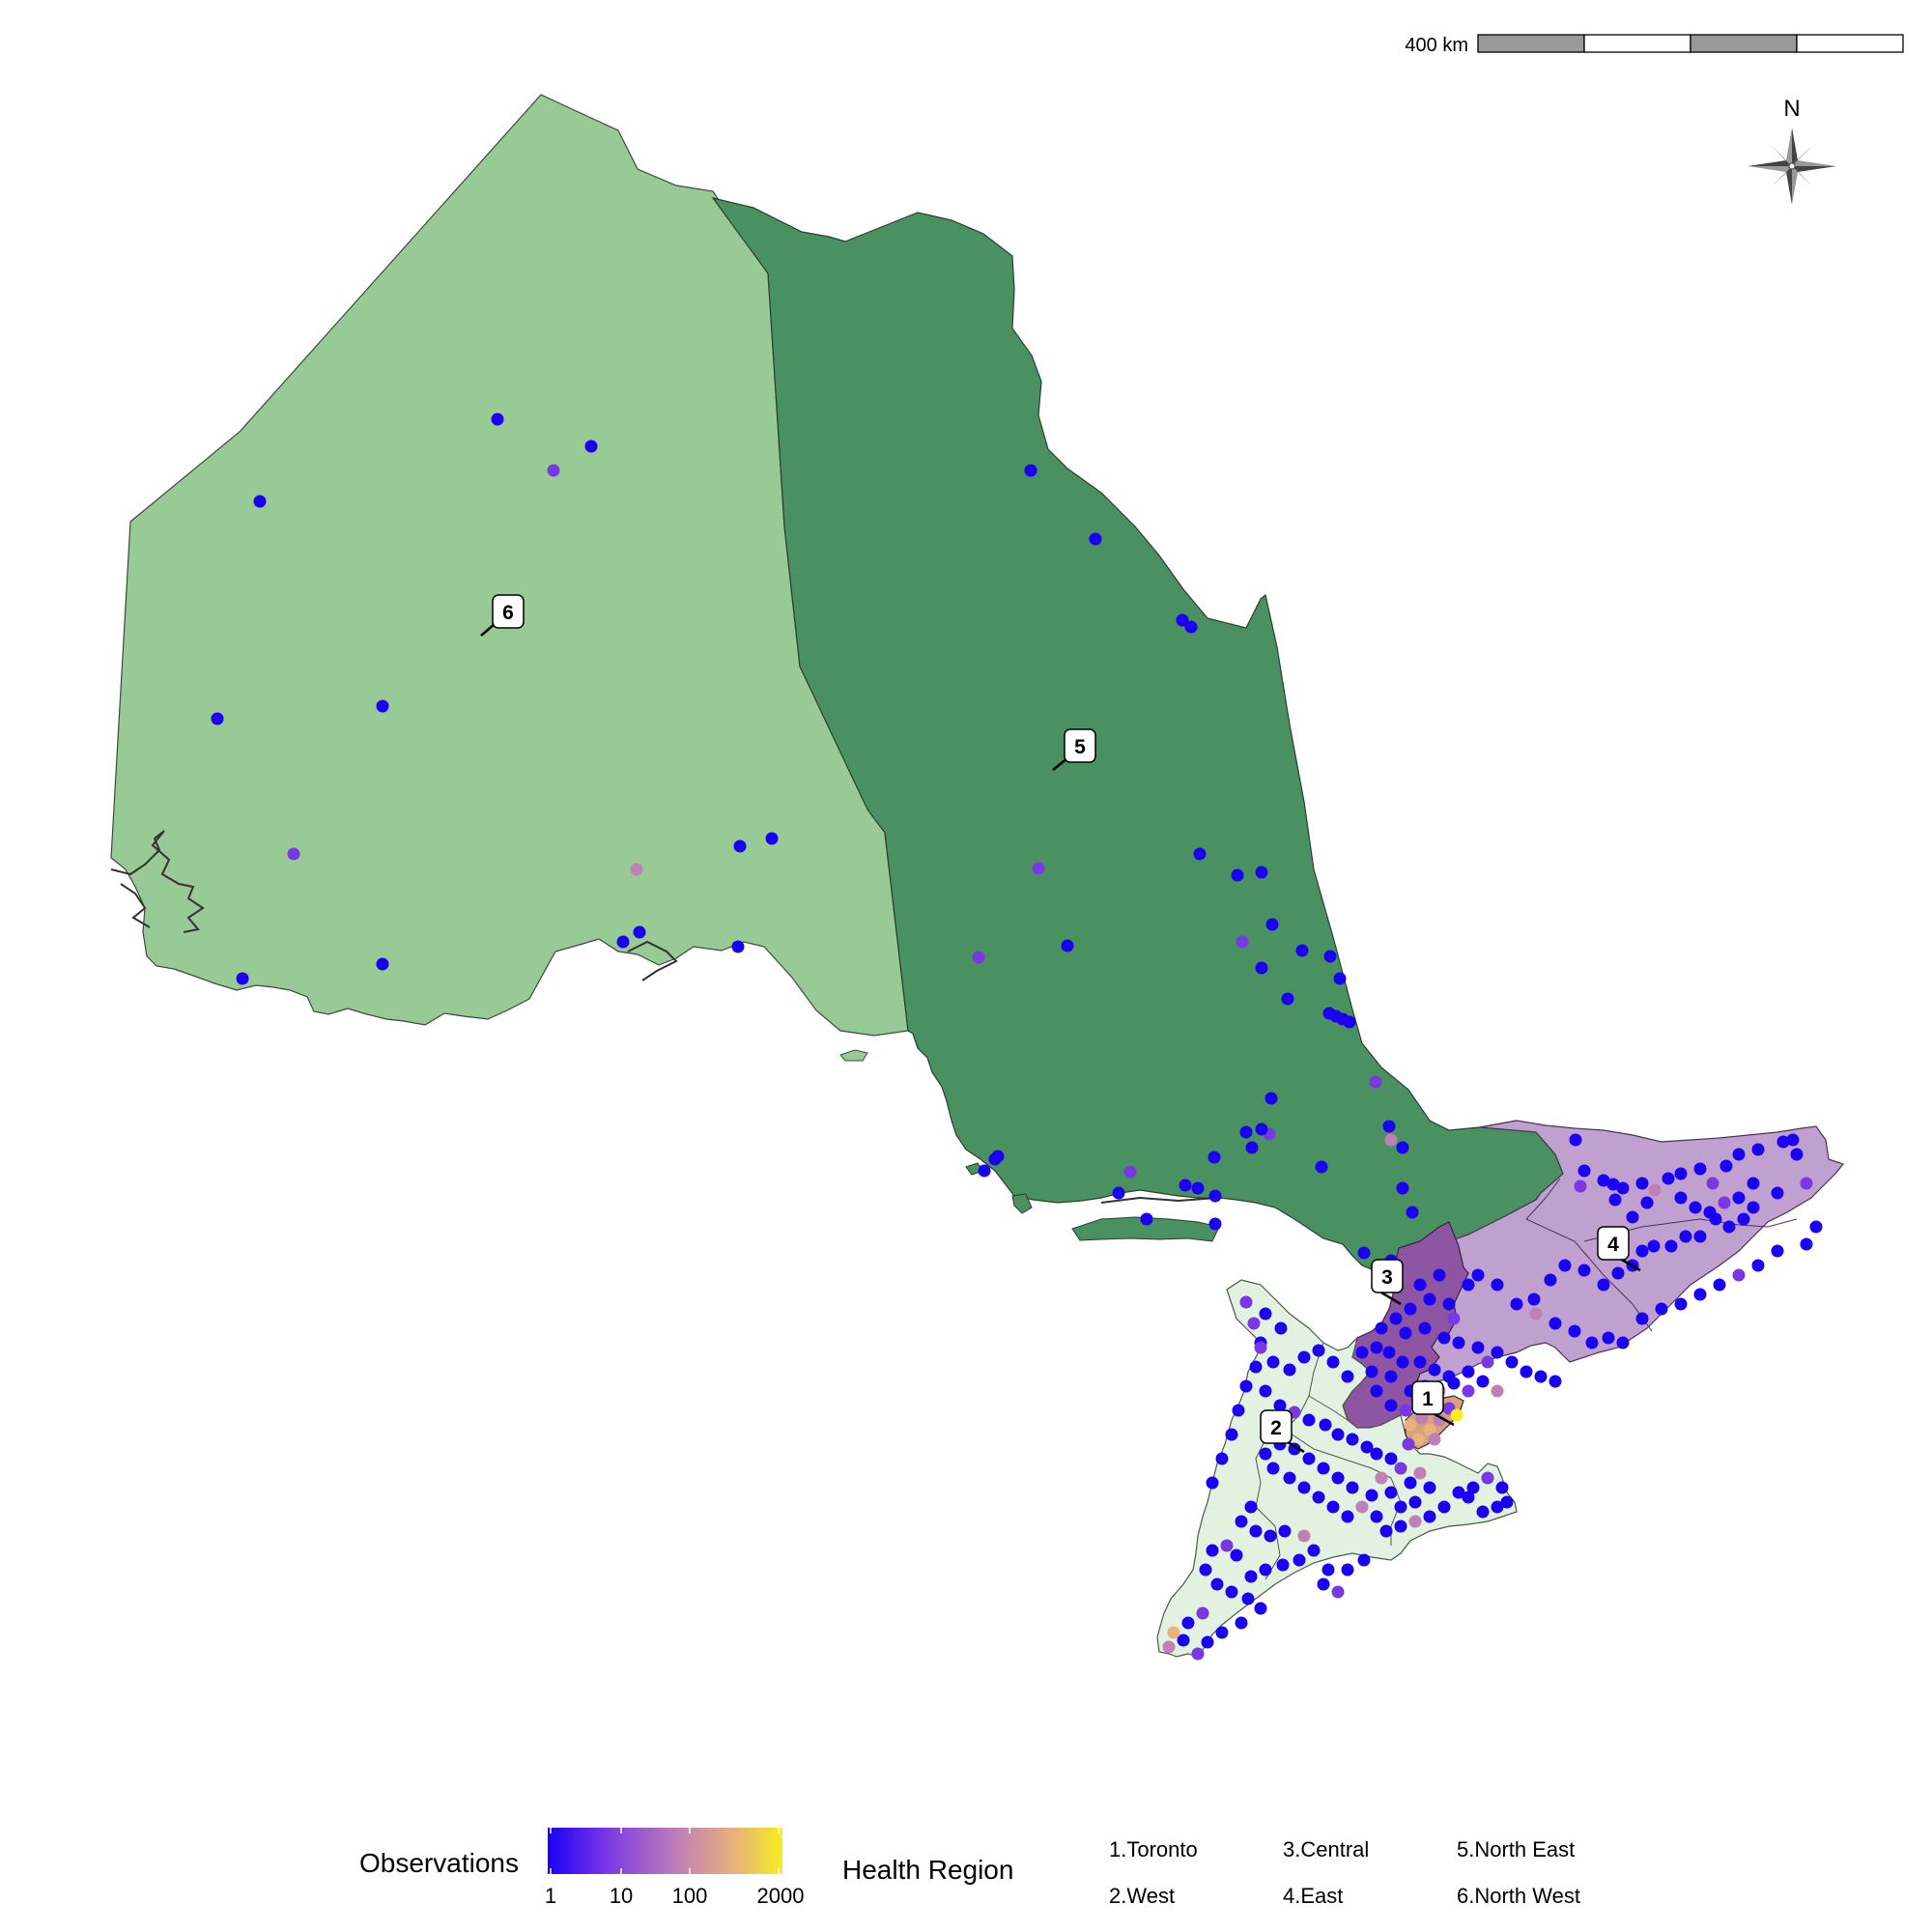  Describe the element at coordinates (1791, 150) in the screenshot. I see `compass-rose-icon: N` at that location.